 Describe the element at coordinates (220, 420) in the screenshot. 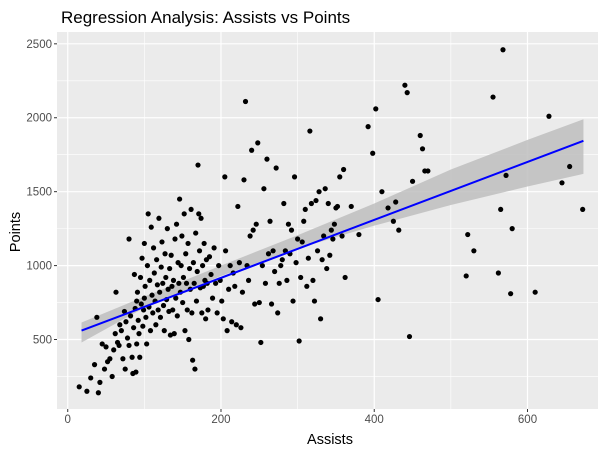

I see `x-tick-label: 200` at that location.